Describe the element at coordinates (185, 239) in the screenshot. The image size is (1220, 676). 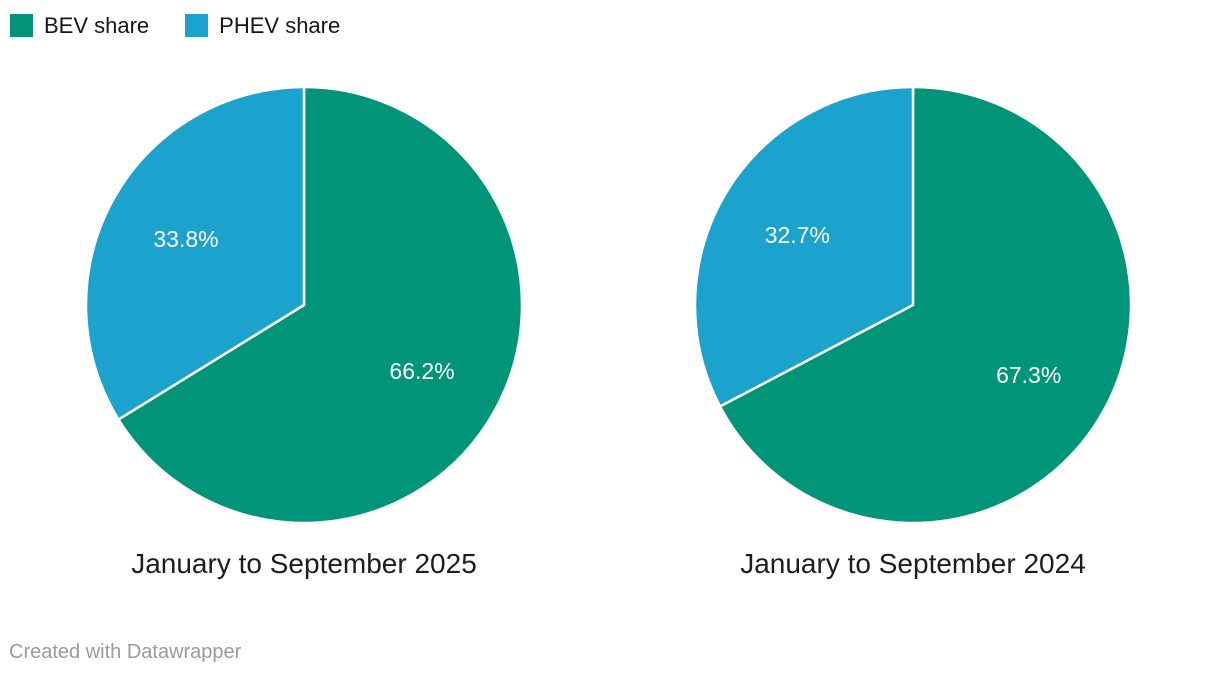
I see `slice-value-label: 33.8%` at that location.